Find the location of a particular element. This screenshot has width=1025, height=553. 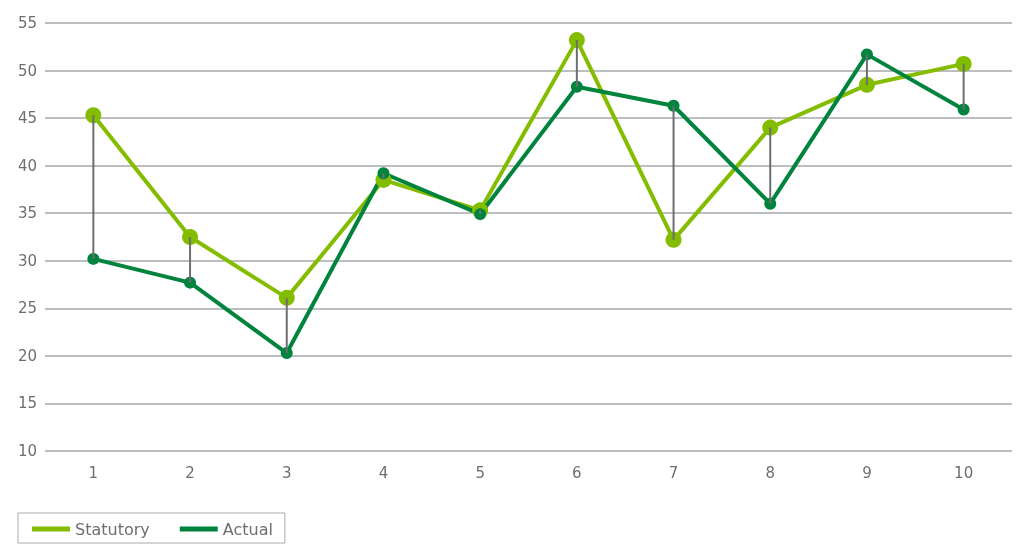

x-tick-label: 6 is located at coordinates (577, 472).